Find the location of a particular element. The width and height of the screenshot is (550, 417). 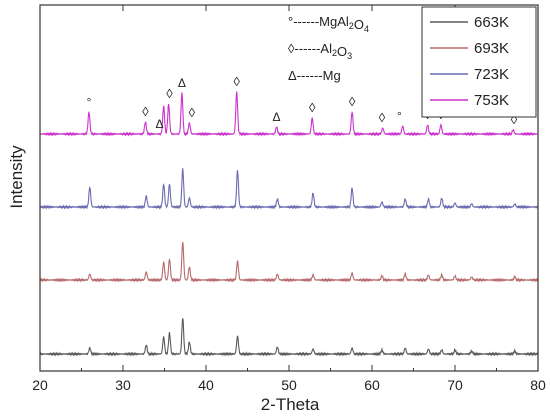

x-tick-label-20: 20 is located at coordinates (40, 385).